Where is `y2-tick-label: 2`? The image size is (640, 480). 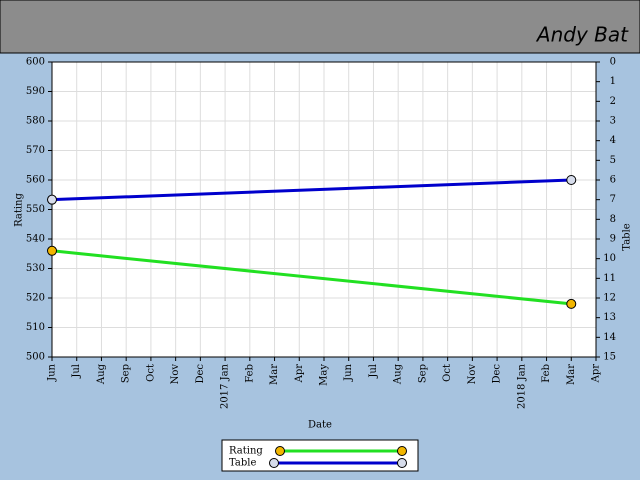 y2-tick-label: 2 is located at coordinates (613, 101).